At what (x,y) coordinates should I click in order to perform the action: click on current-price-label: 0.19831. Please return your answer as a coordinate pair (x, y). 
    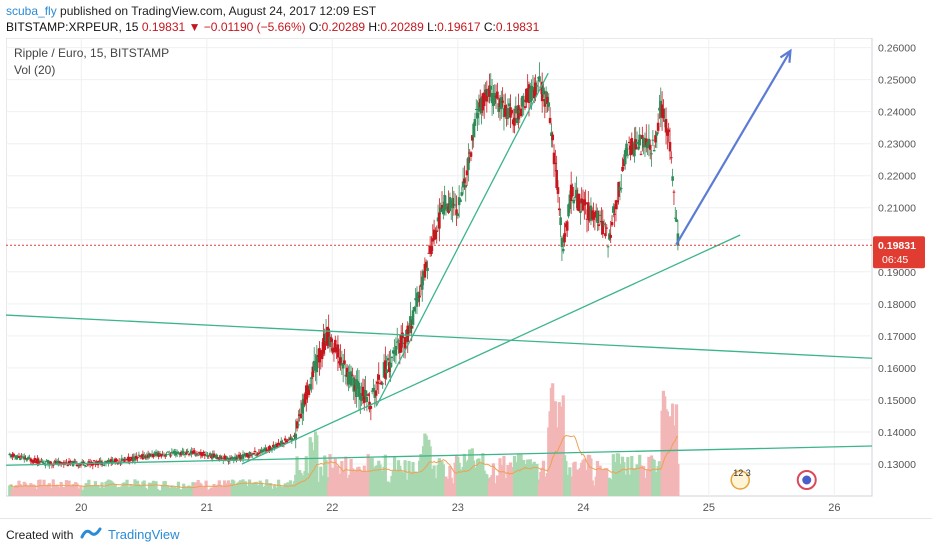
    Looking at the image, I should click on (897, 246).